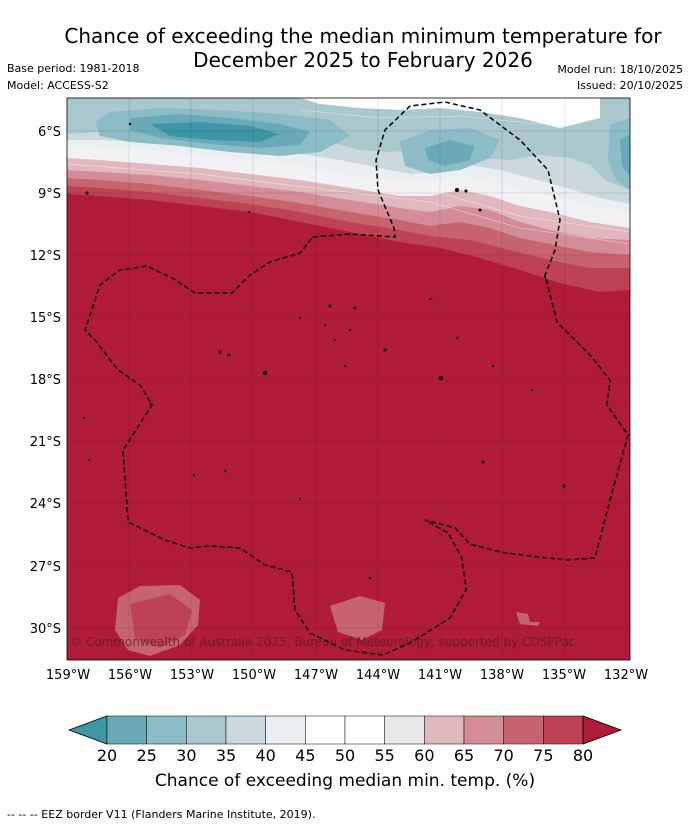 This screenshot has width=690, height=827. I want to click on contour-lines, so click(348, 177).